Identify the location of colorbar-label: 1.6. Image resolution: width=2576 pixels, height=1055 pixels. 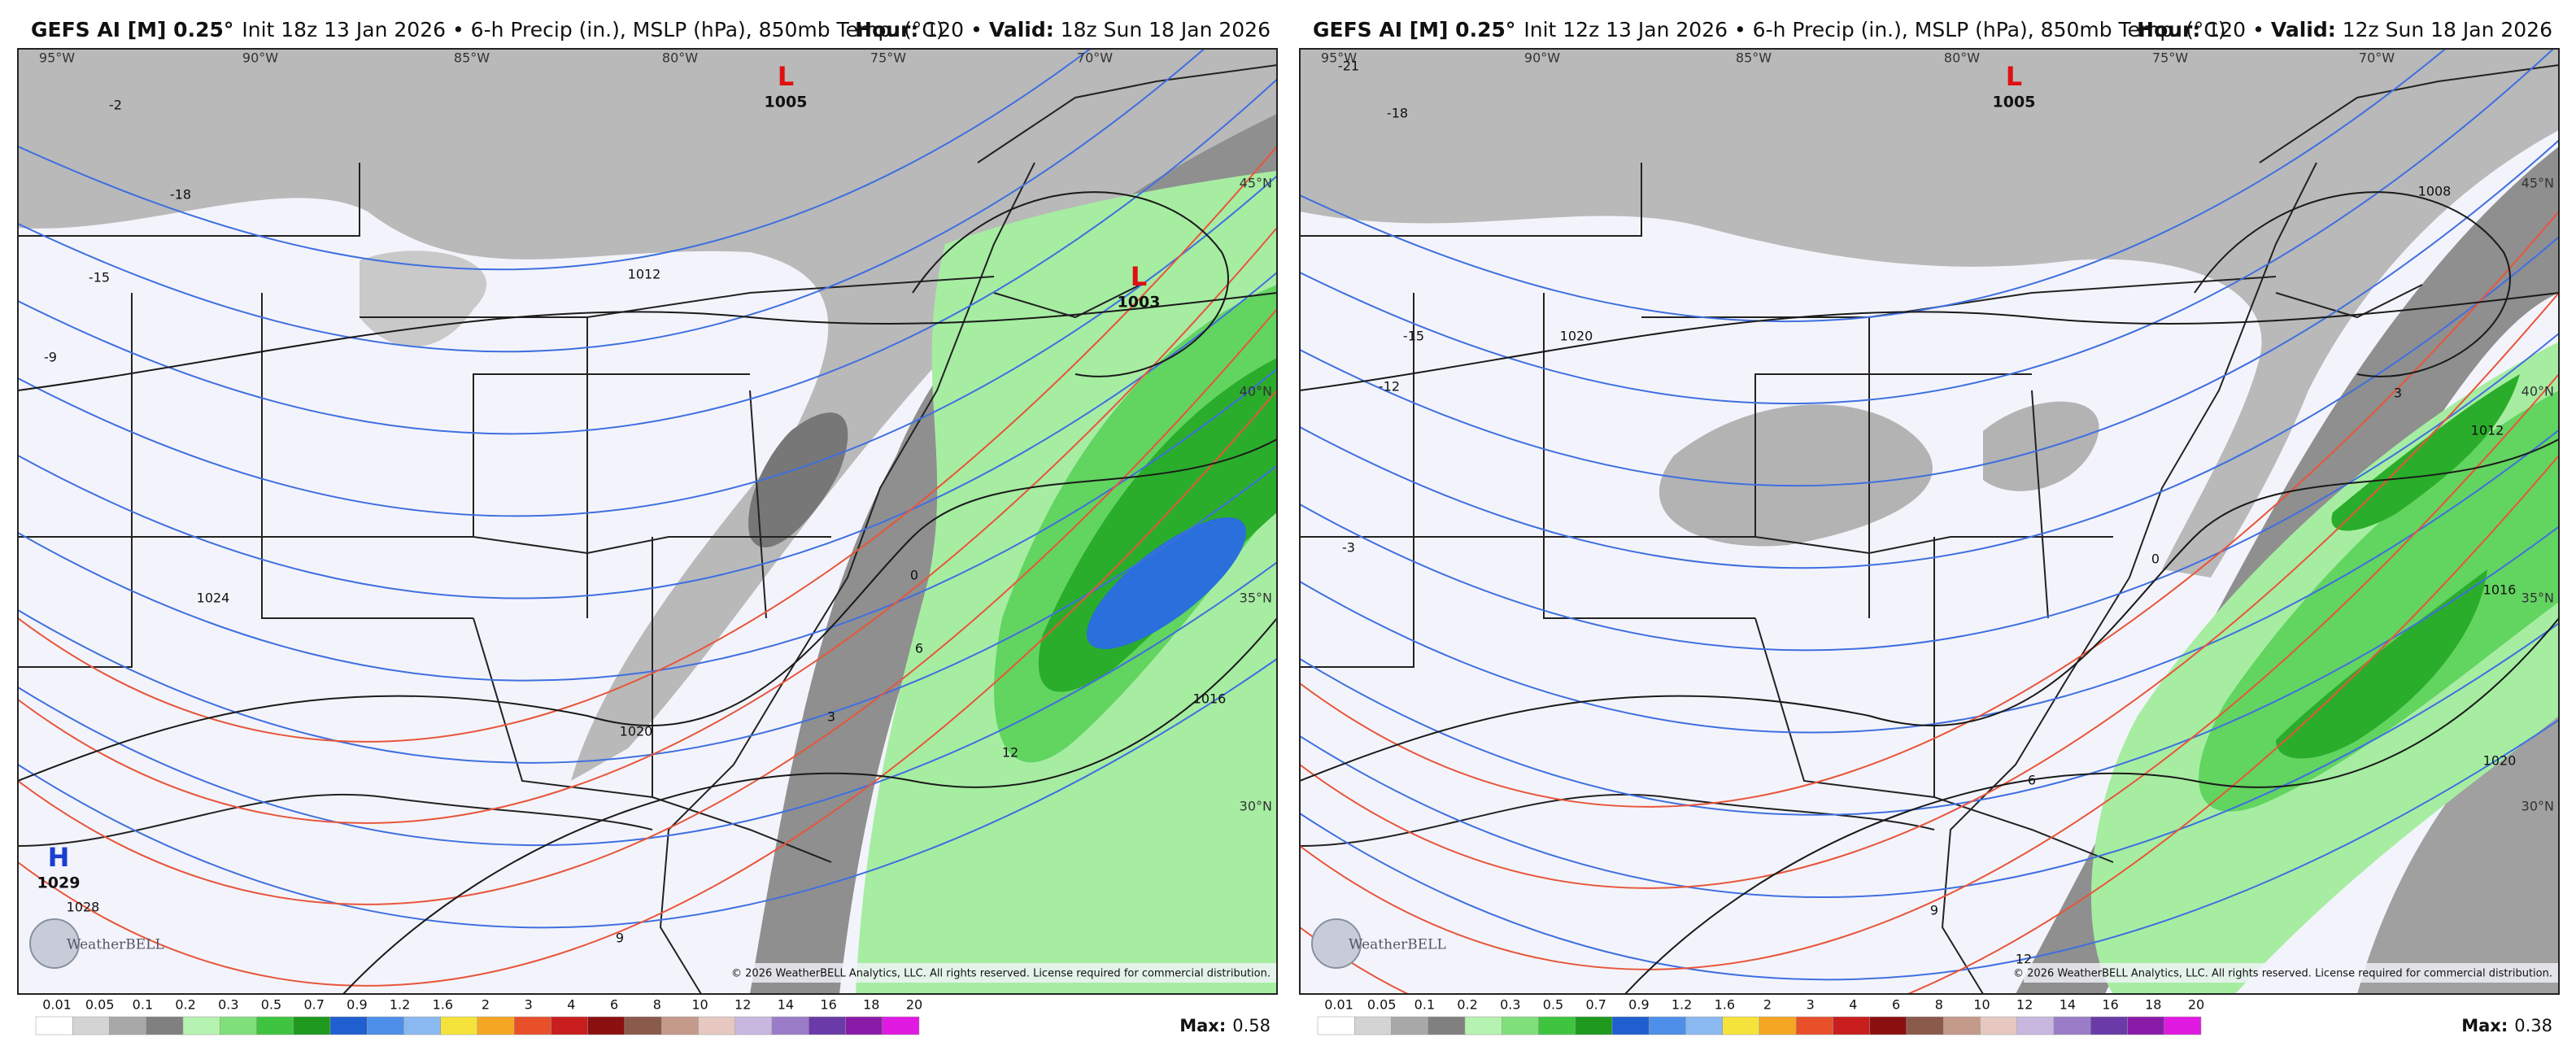
(1725, 1005).